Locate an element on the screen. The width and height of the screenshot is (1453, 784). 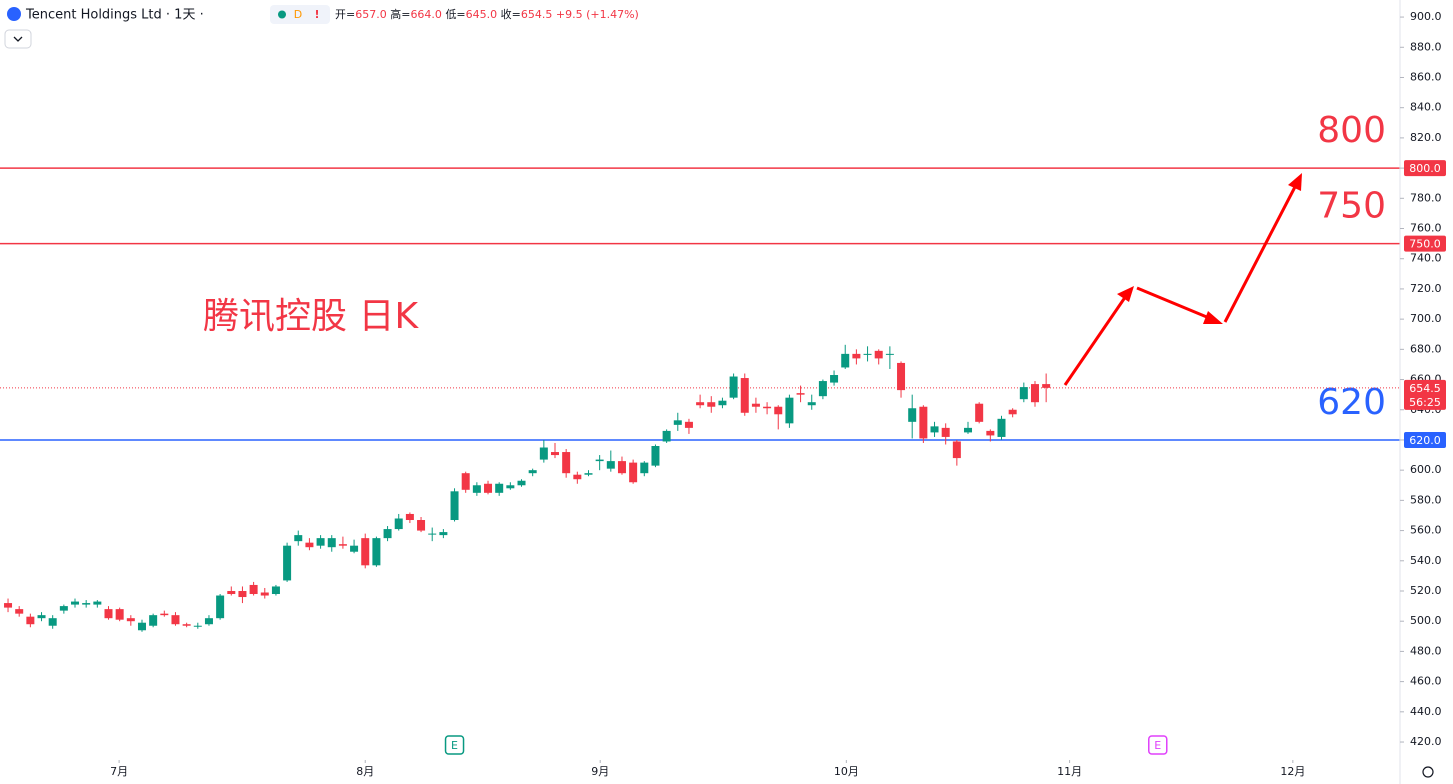
arrowhead is located at coordinates (1125, 294).